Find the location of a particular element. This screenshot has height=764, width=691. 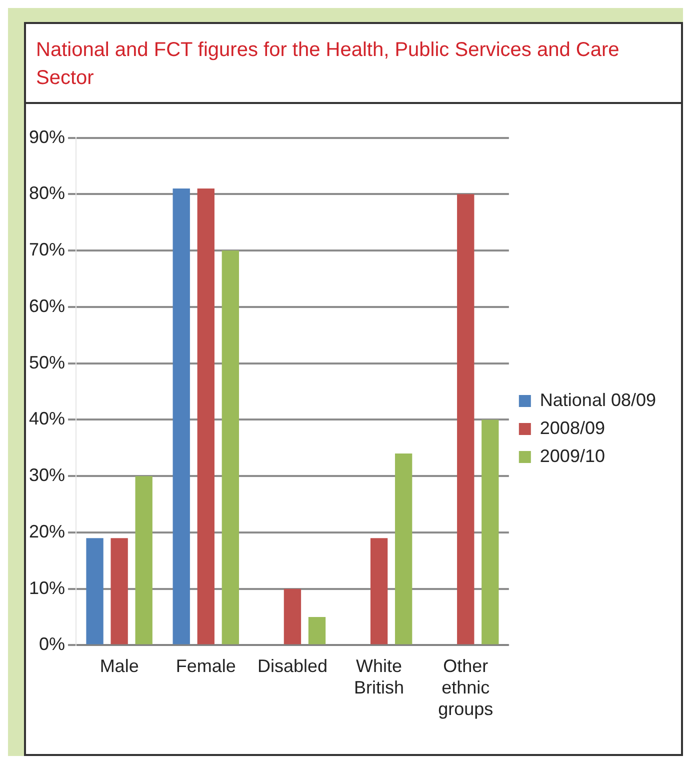

legend-label: 2008/09 is located at coordinates (572, 428).